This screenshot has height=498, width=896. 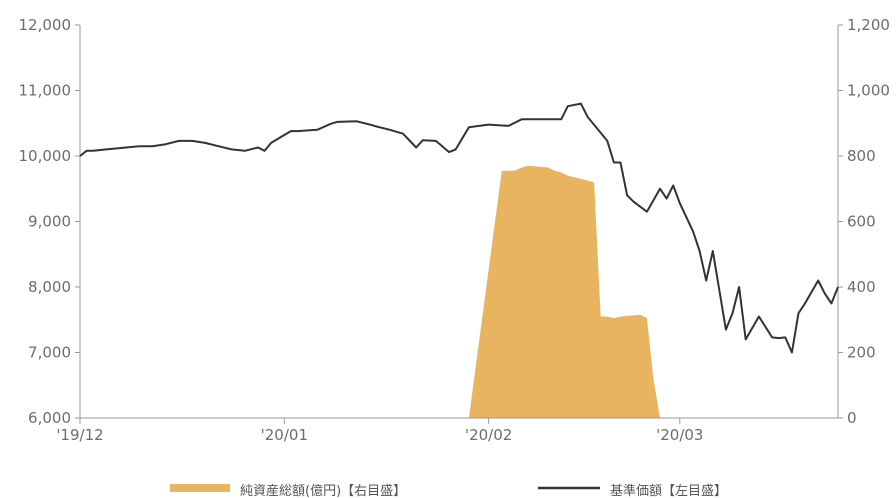 I want to click on left-tick-label: 7,000, so click(x=49, y=353).